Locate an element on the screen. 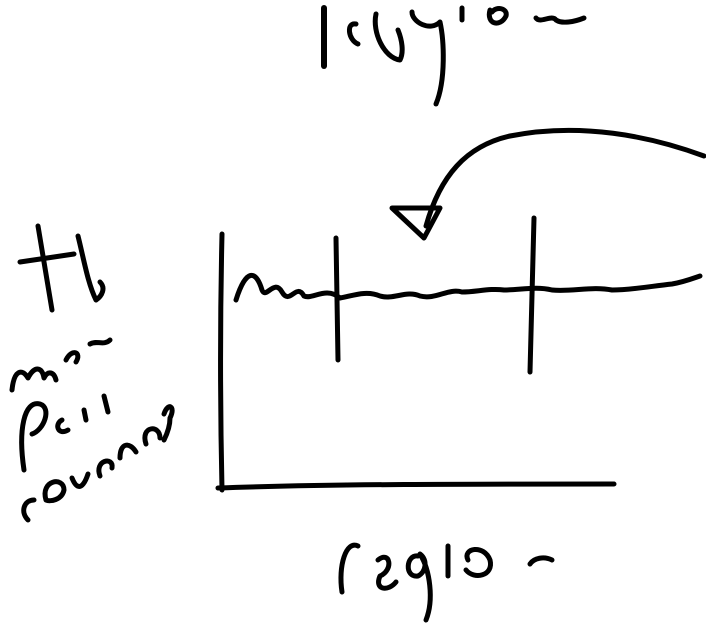 The width and height of the screenshot is (706, 630). y-axis is located at coordinates (221, 362).